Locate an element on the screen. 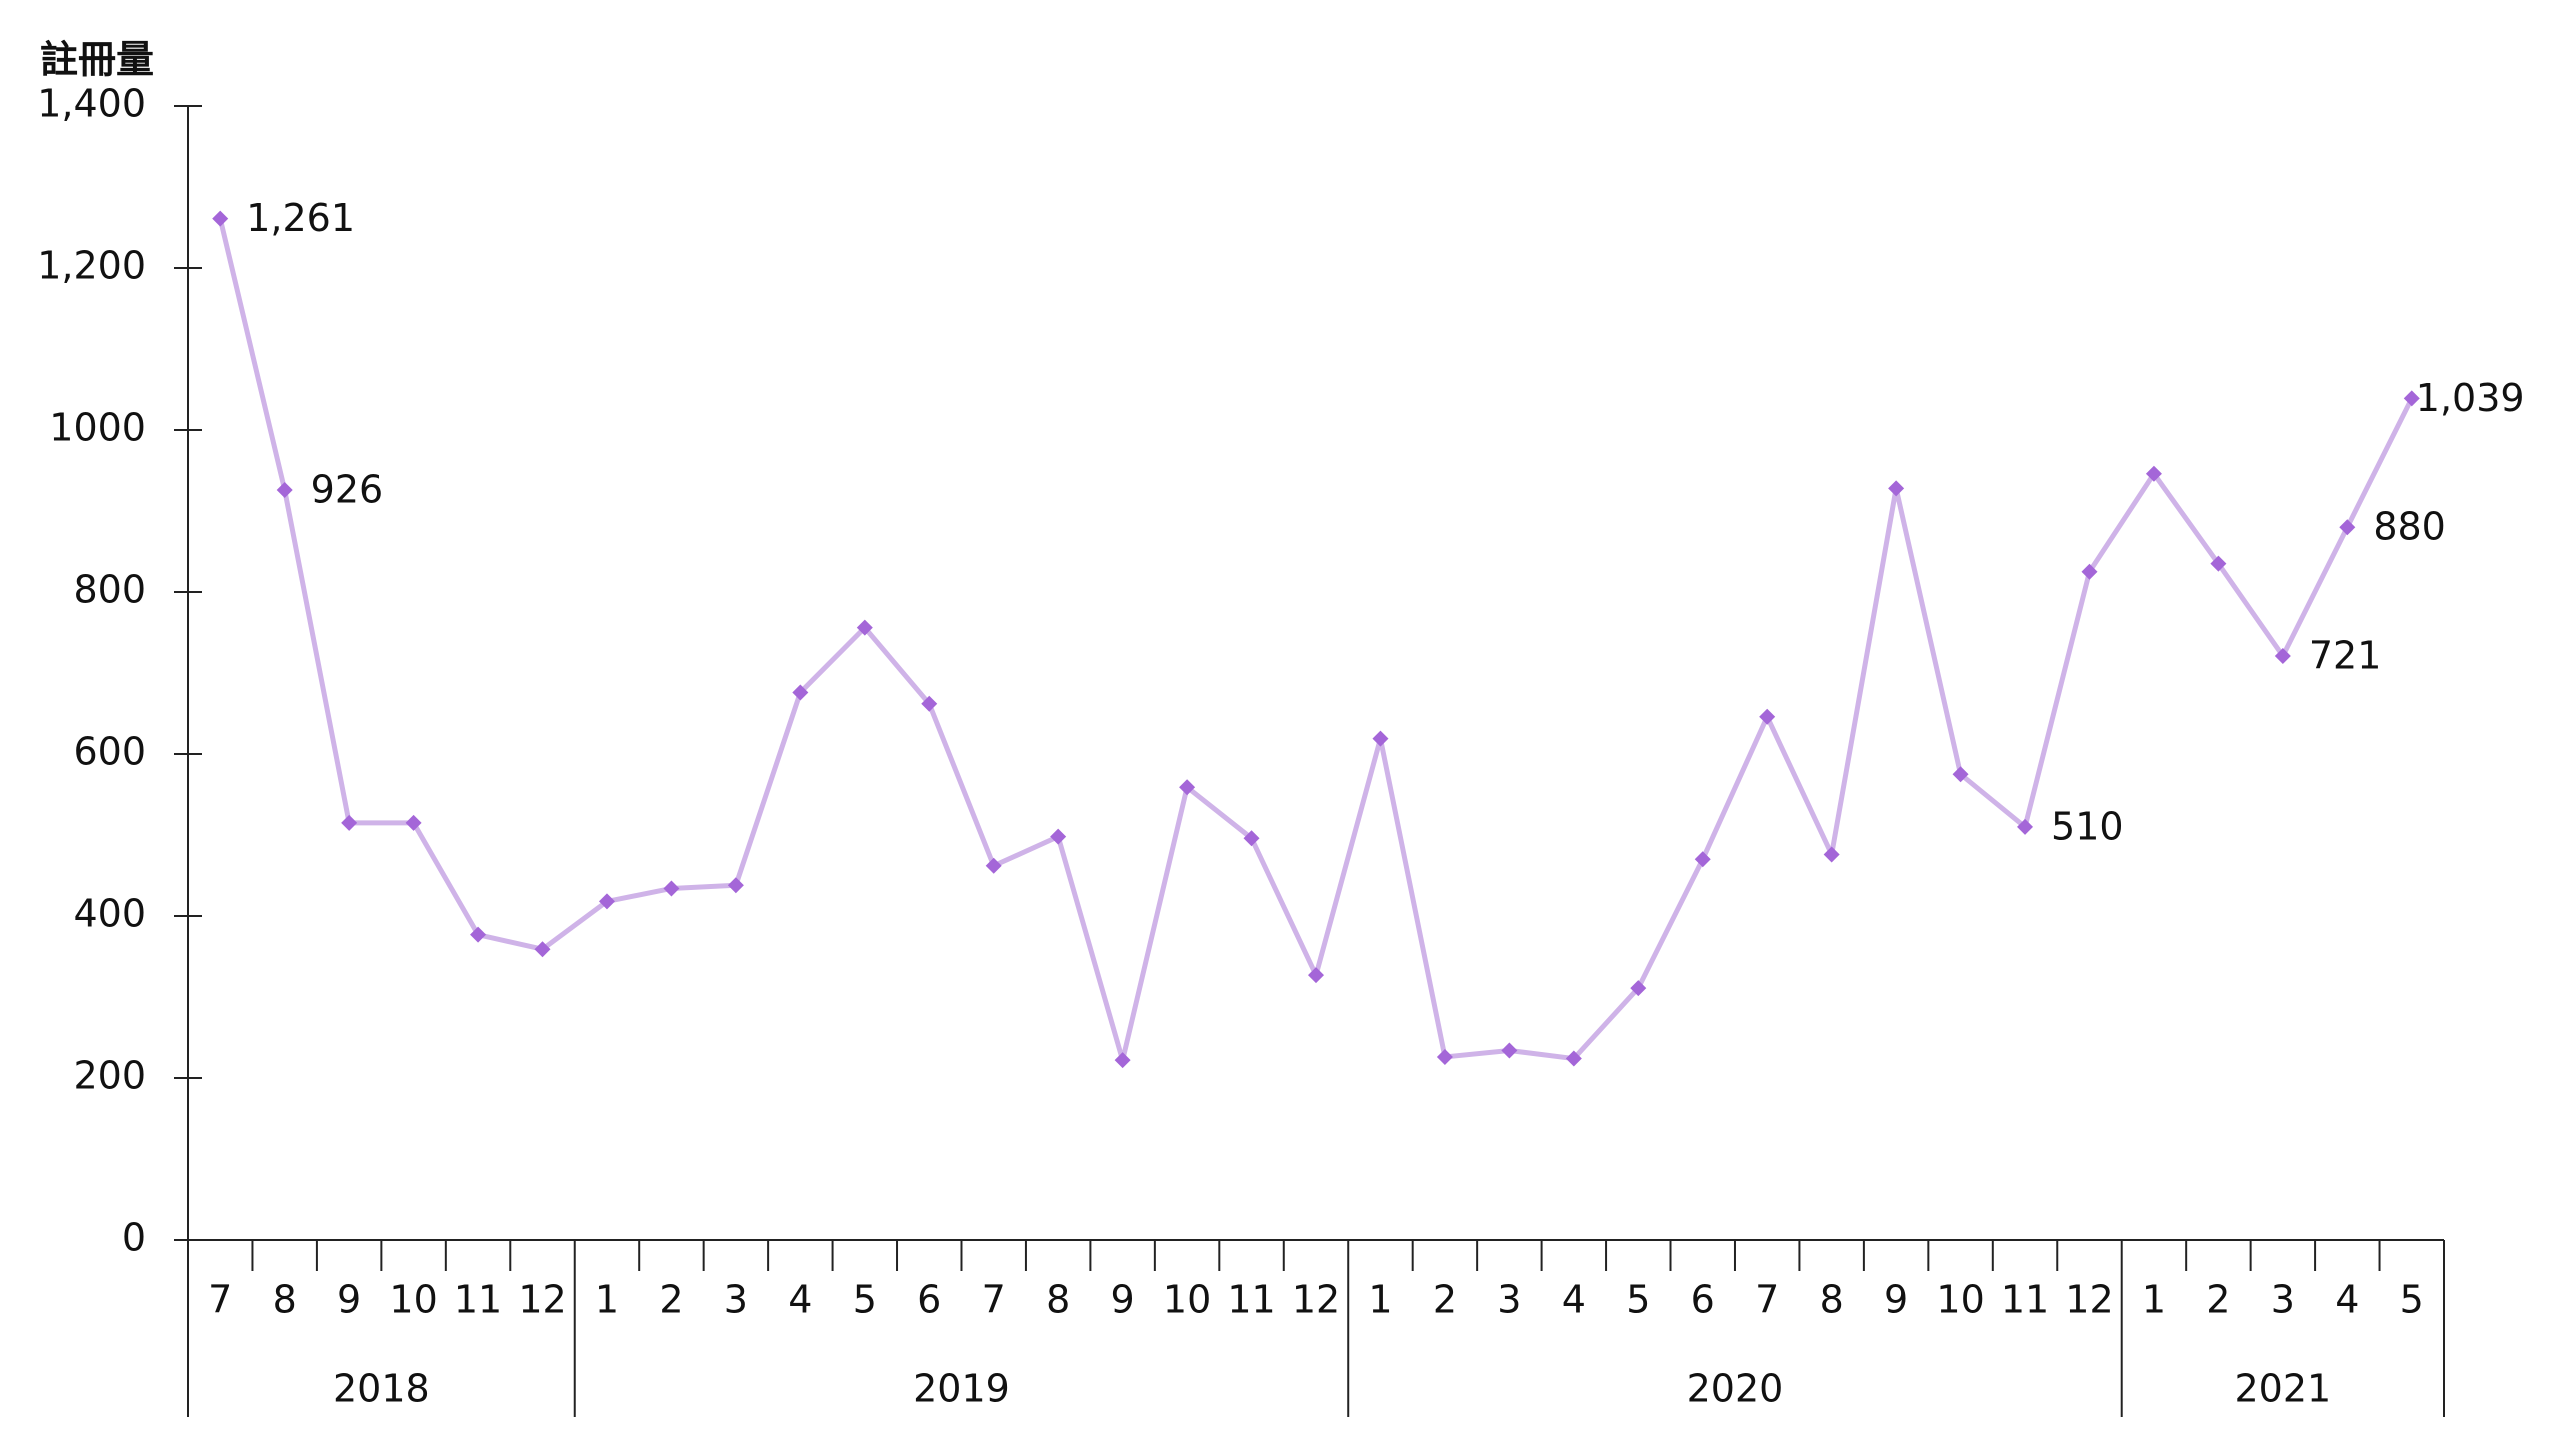 The height and width of the screenshot is (1440, 2560). y-tick-label: 600 is located at coordinates (109, 752).